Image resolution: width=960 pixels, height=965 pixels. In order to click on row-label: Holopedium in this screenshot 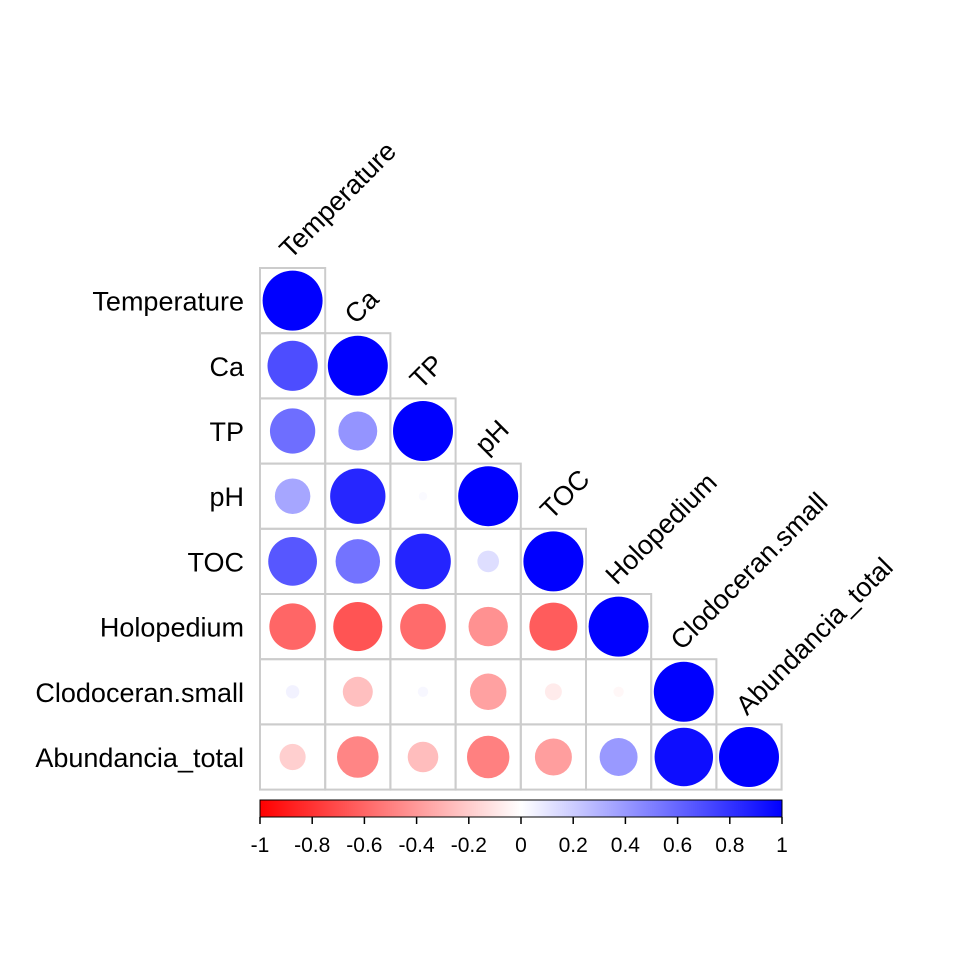, I will do `click(172, 628)`.